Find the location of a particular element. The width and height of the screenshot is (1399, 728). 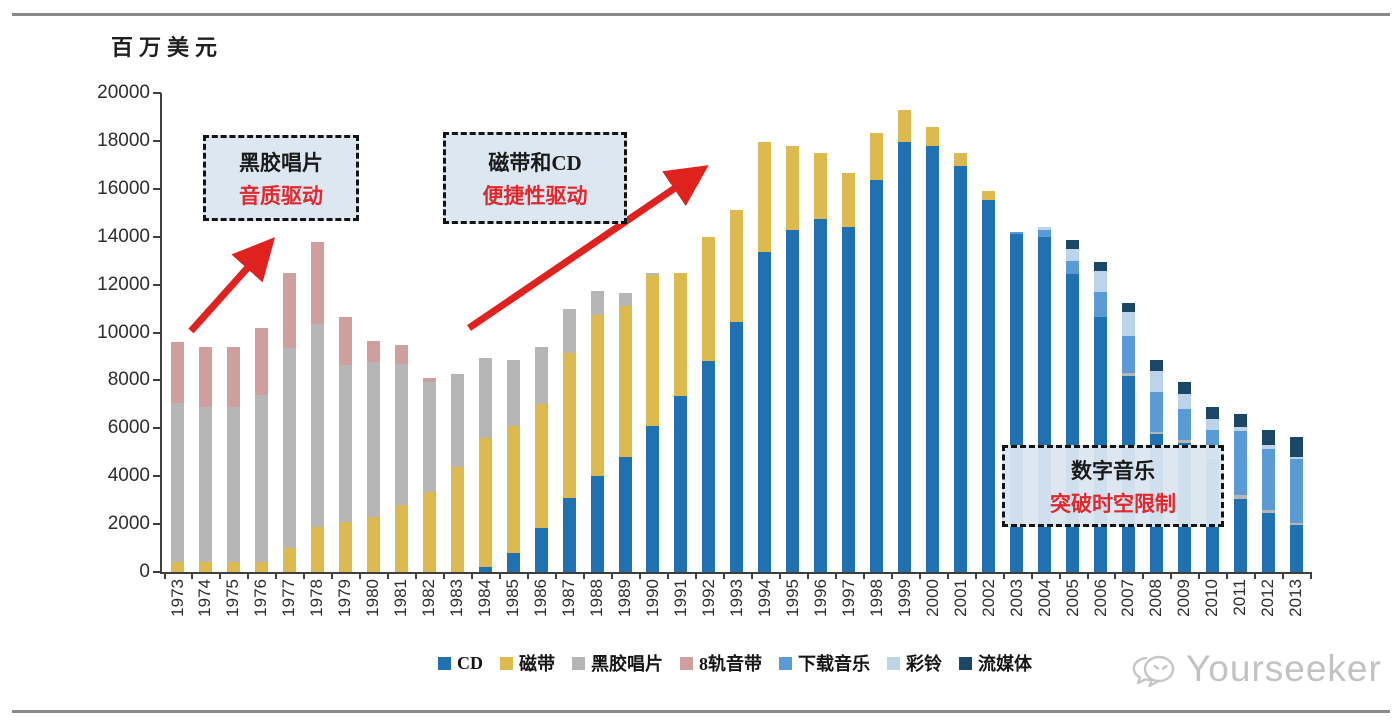

x-tick-label: 1973 is located at coordinates (177, 598).